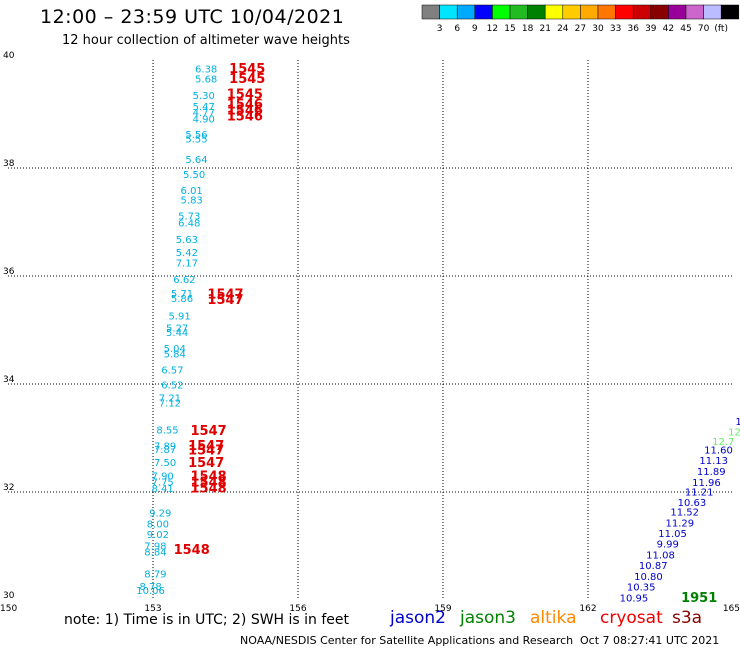 The image size is (740, 650). I want to click on data-point-label: 11.13, so click(713, 461).